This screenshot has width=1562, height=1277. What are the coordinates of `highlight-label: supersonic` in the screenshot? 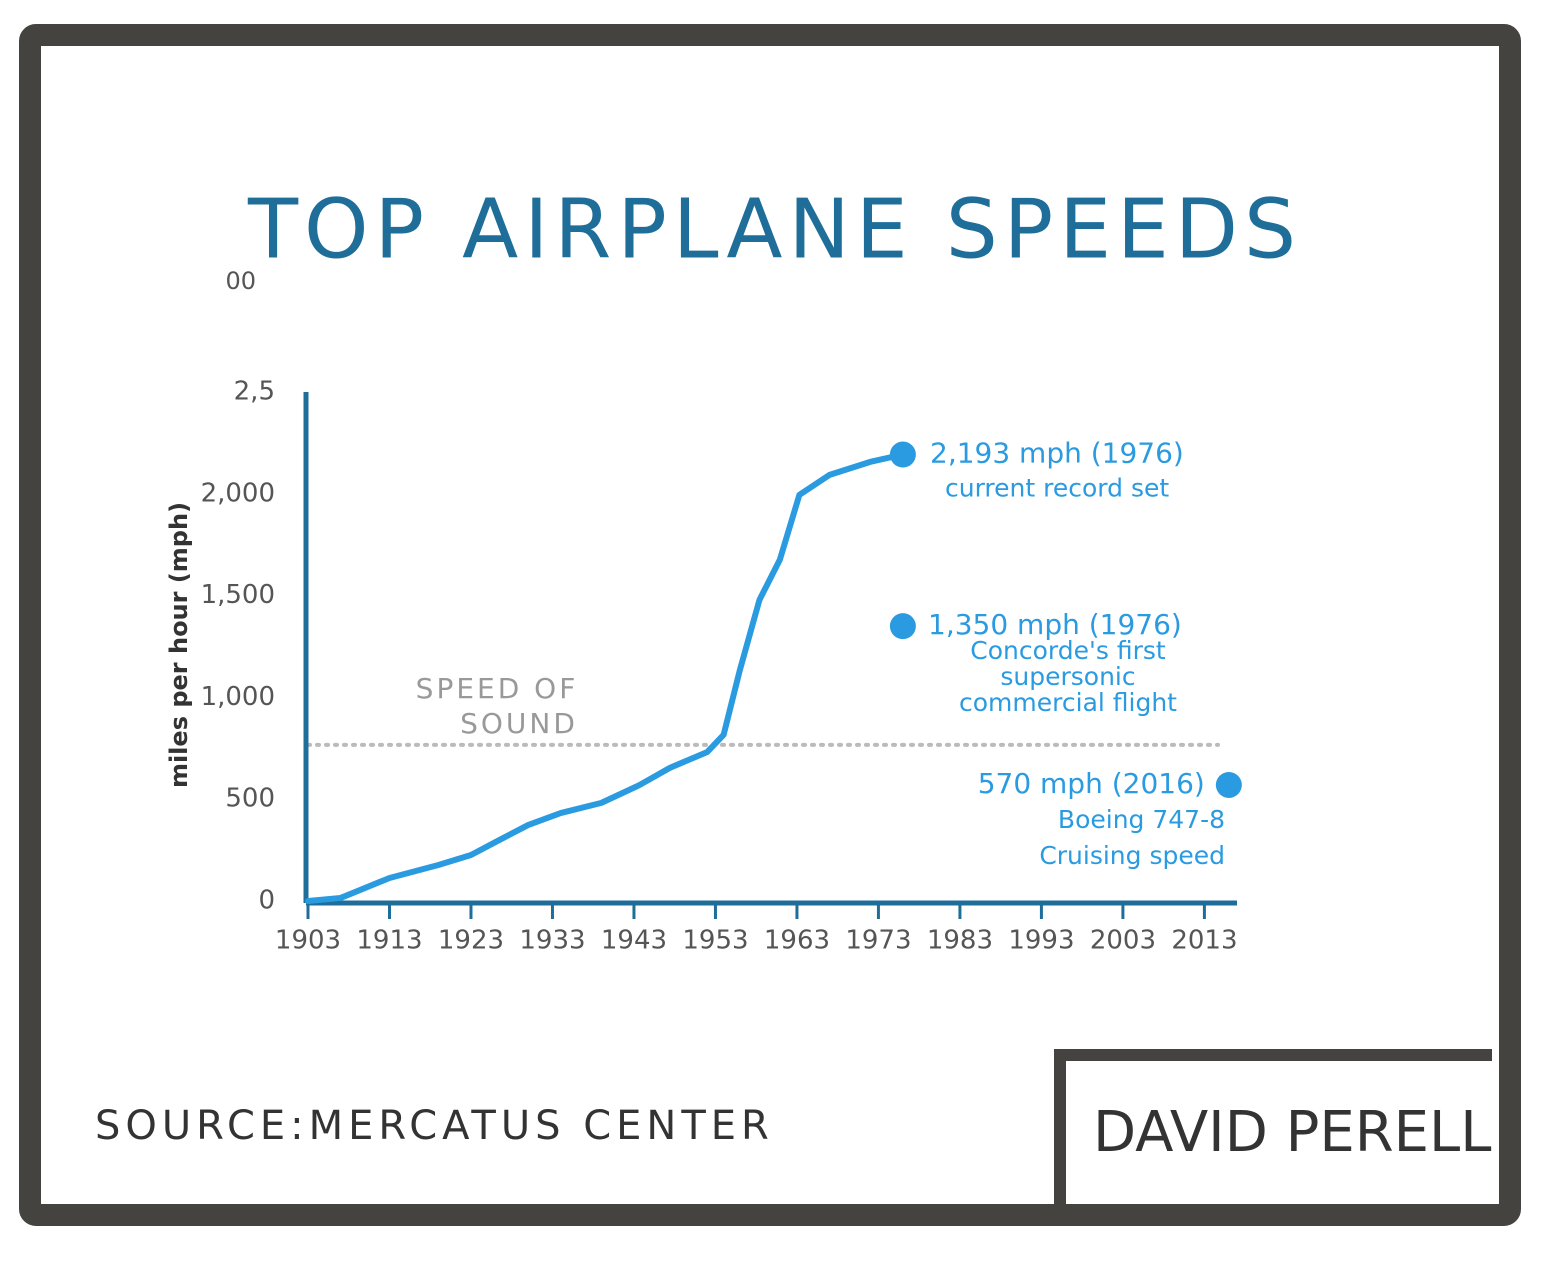 It's located at (1067, 676).